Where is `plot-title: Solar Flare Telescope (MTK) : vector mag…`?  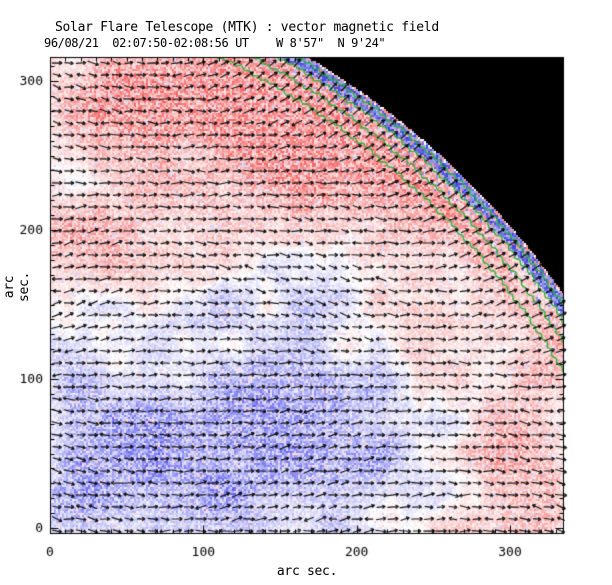
plot-title: Solar Flare Telescope (MTK) : vector mag… is located at coordinates (247, 27).